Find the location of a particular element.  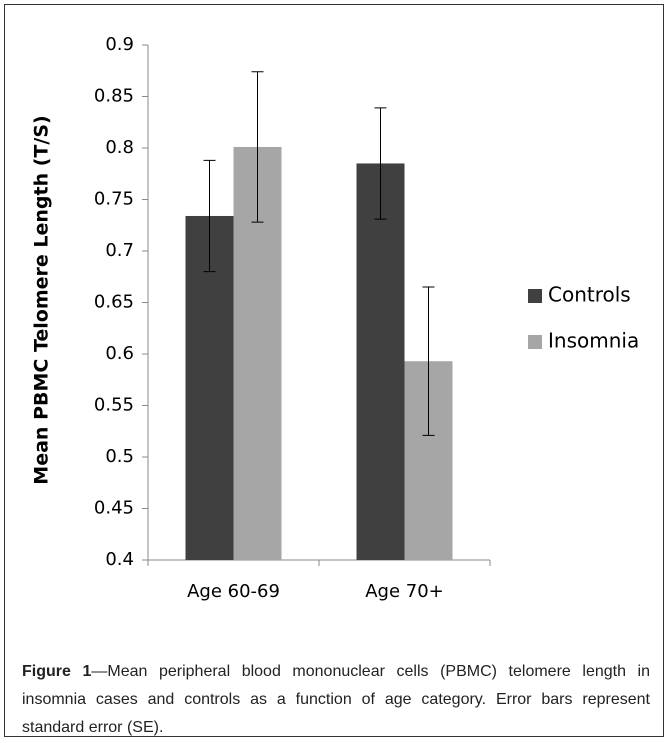

y-tick-label: 0.85 is located at coordinates (114, 96).